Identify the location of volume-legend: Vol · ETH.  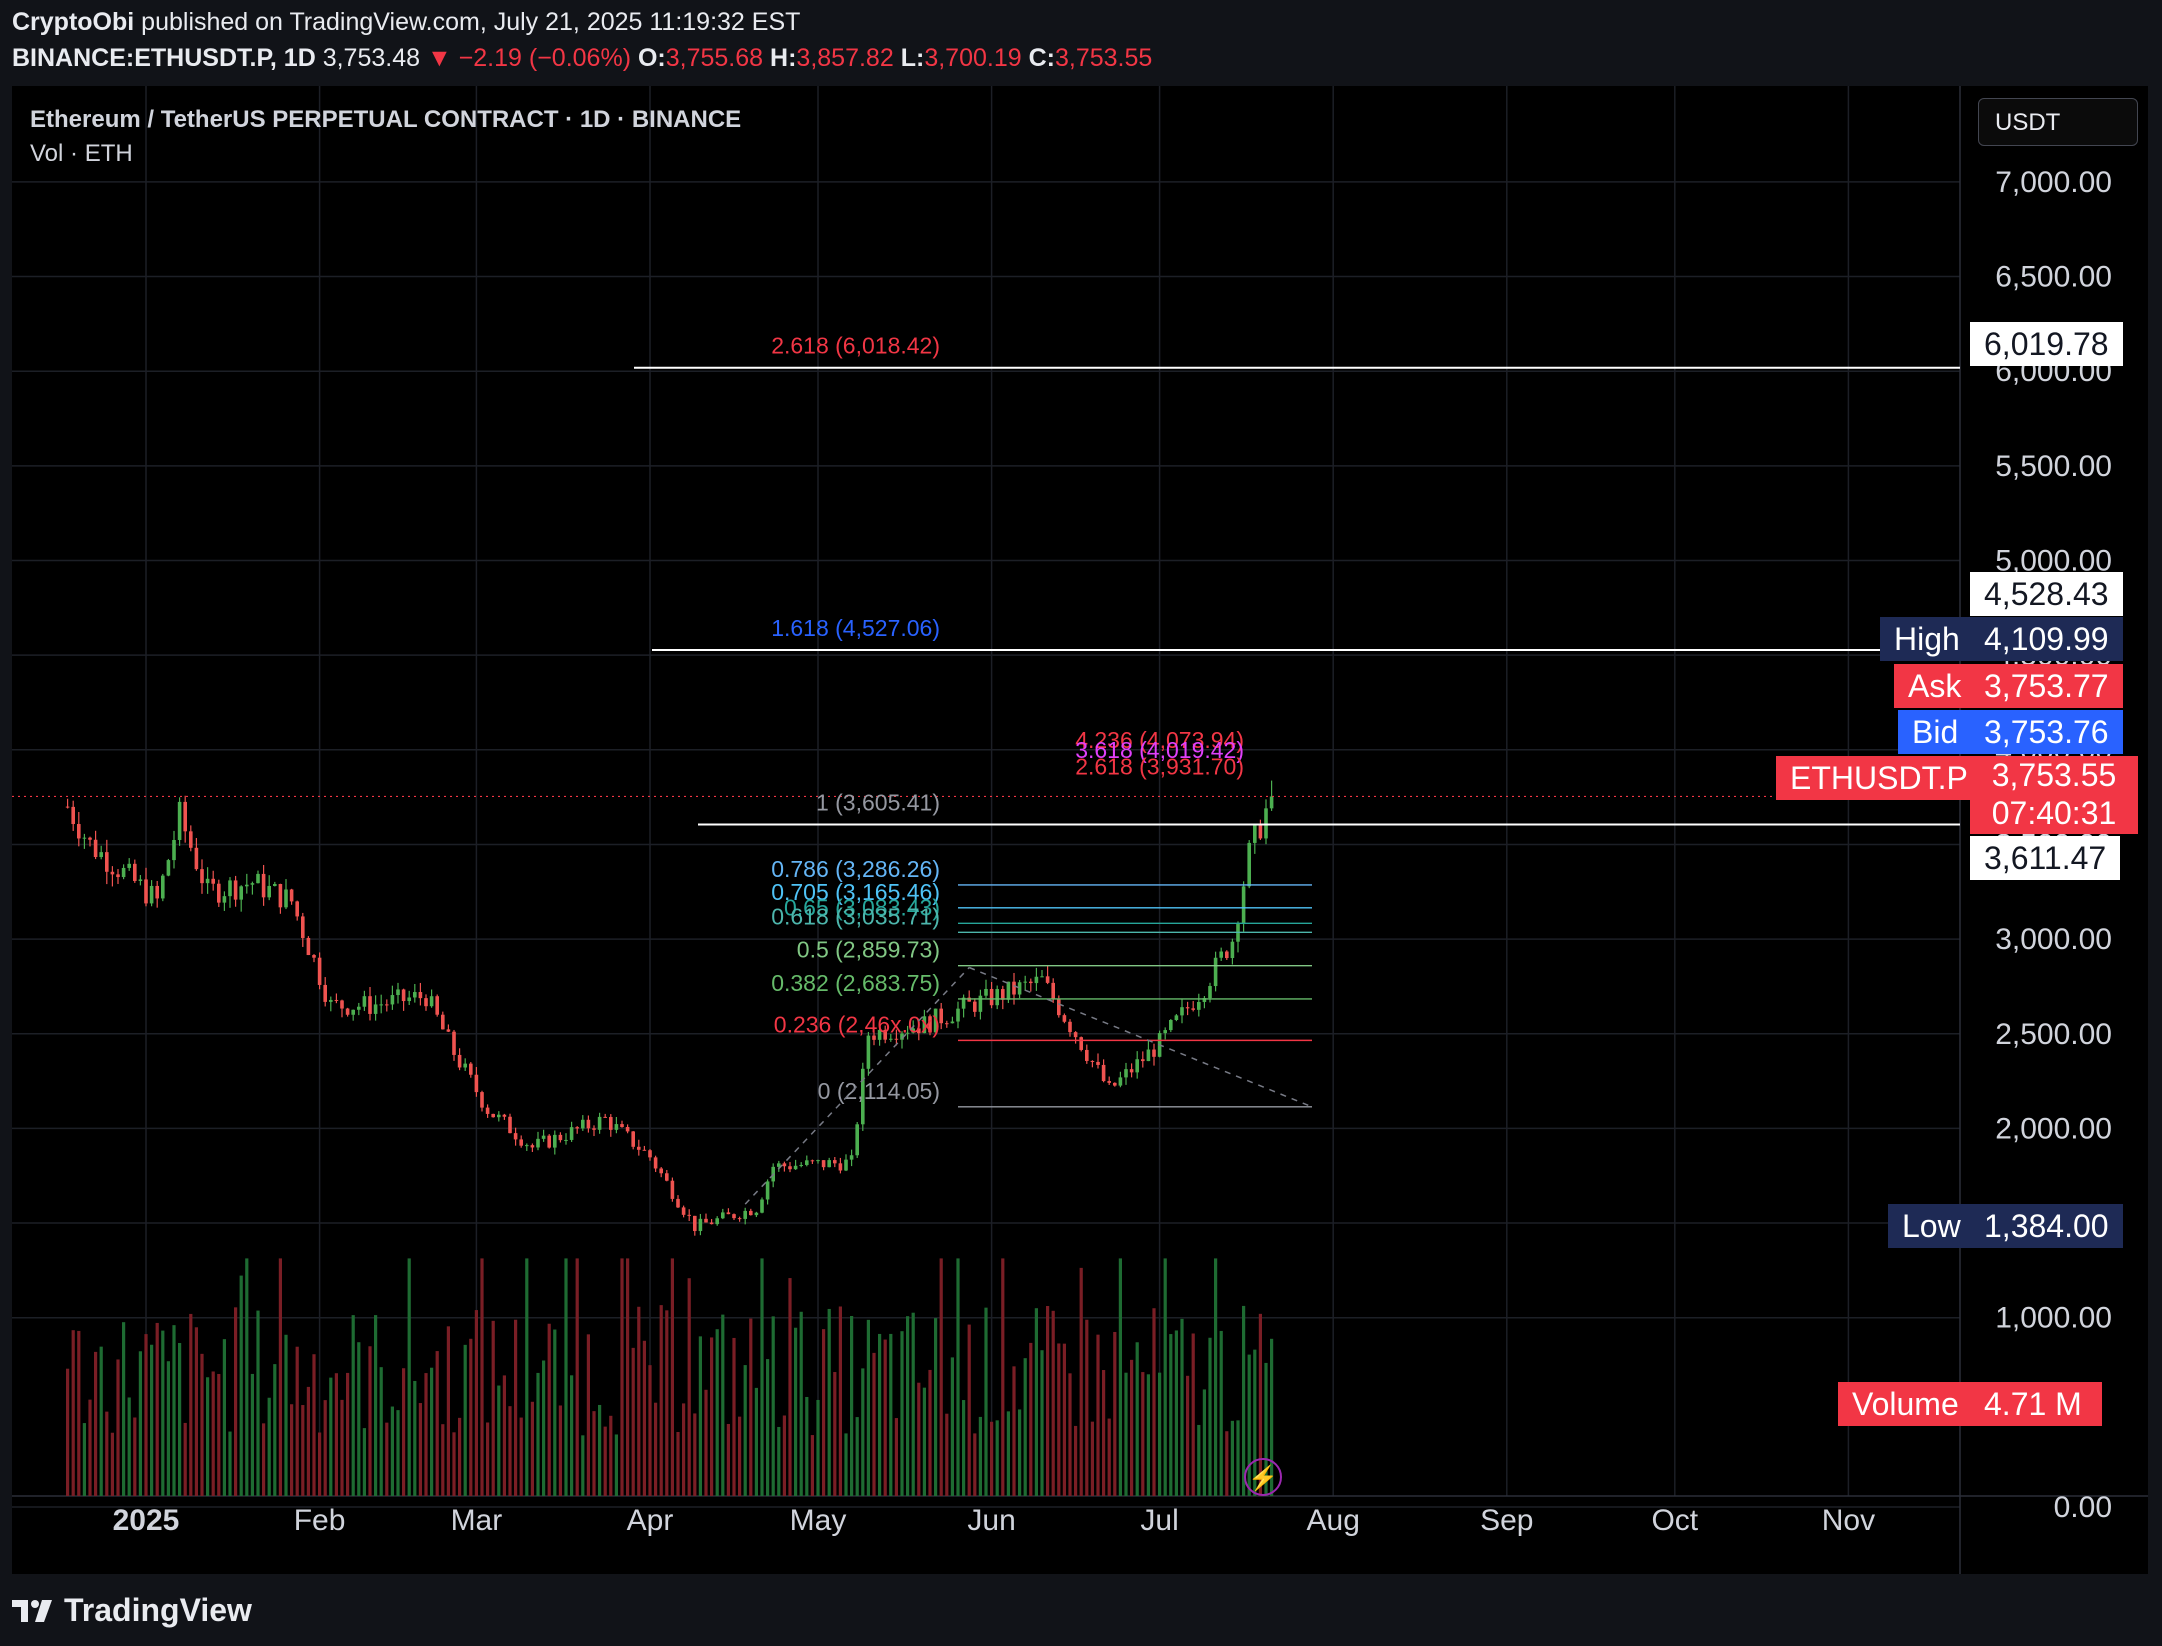
(81, 153).